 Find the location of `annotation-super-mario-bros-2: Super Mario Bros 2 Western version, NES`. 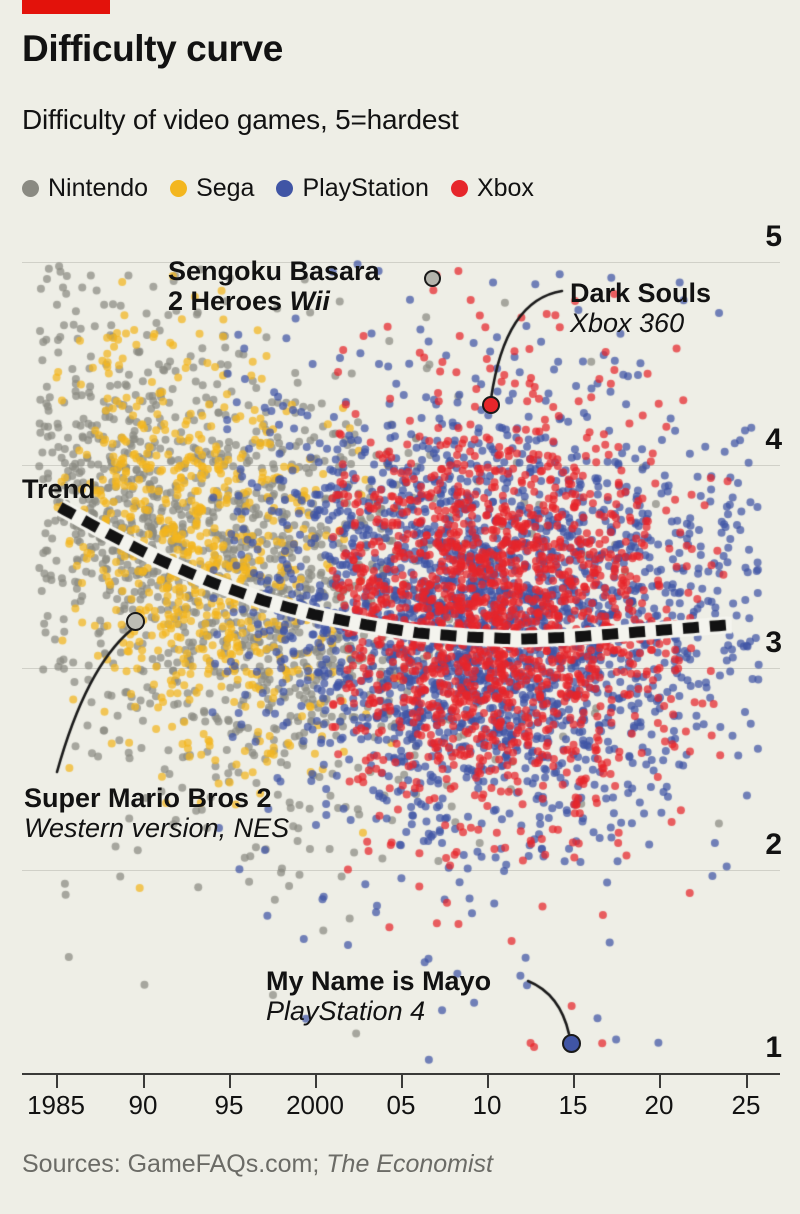

annotation-super-mario-bros-2: Super Mario Bros 2 Western version, NES is located at coordinates (156, 813).